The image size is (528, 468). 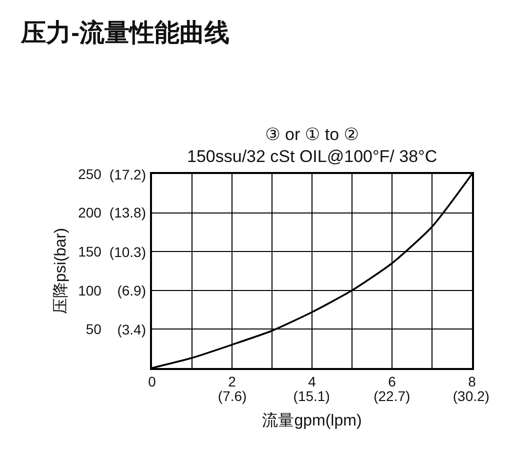 I want to click on y2-tick-label: (6.9), so click(x=131, y=290).